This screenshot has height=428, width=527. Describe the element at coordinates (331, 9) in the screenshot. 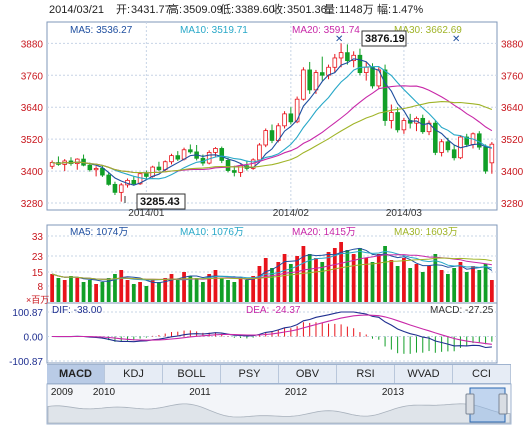

I see `header-volume-label: 量:` at that location.